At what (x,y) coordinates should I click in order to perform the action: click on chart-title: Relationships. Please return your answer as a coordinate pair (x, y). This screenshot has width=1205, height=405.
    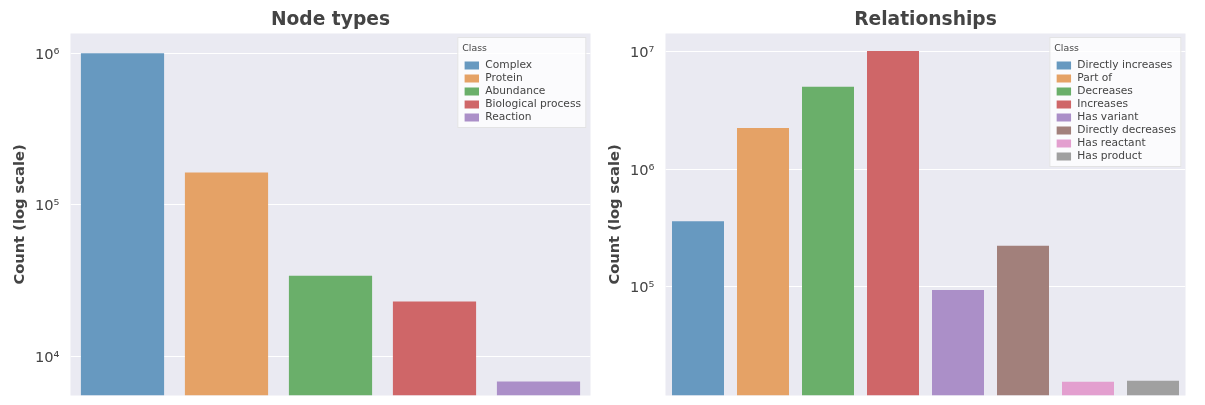
    Looking at the image, I should click on (925, 18).